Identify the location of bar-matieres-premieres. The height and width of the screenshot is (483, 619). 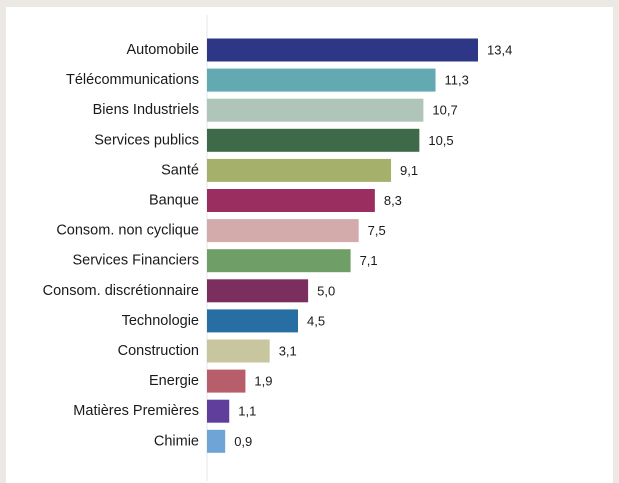
(218, 411).